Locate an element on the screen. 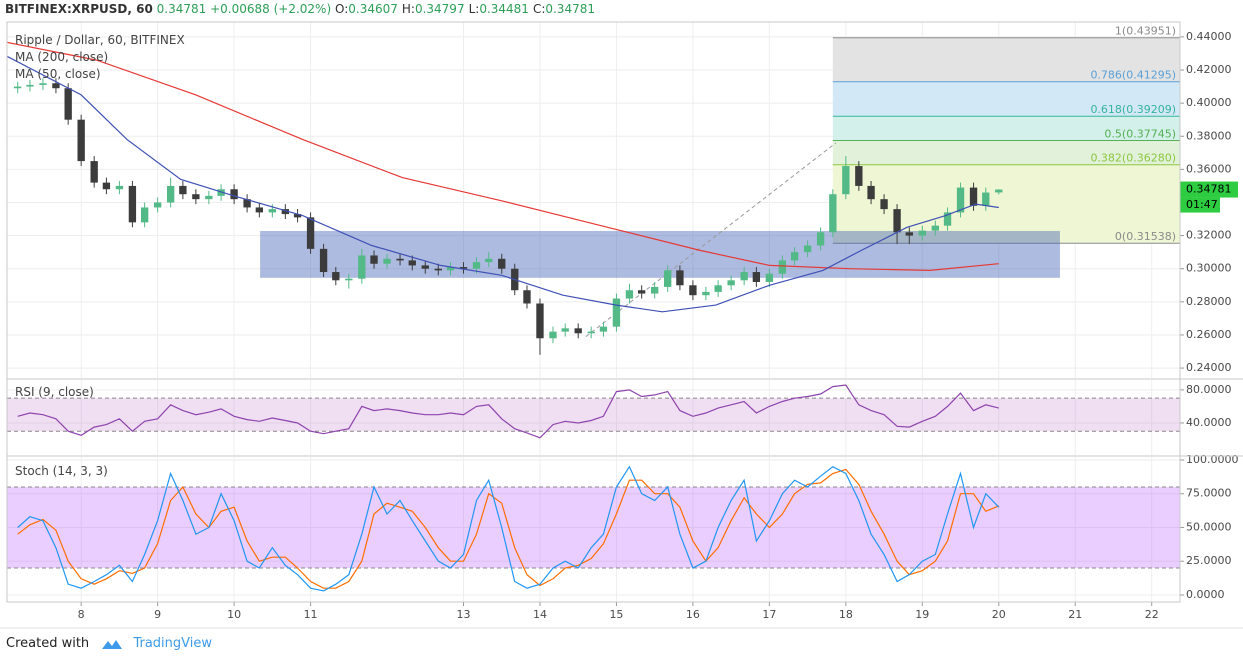  trend-line is located at coordinates (711, 239).